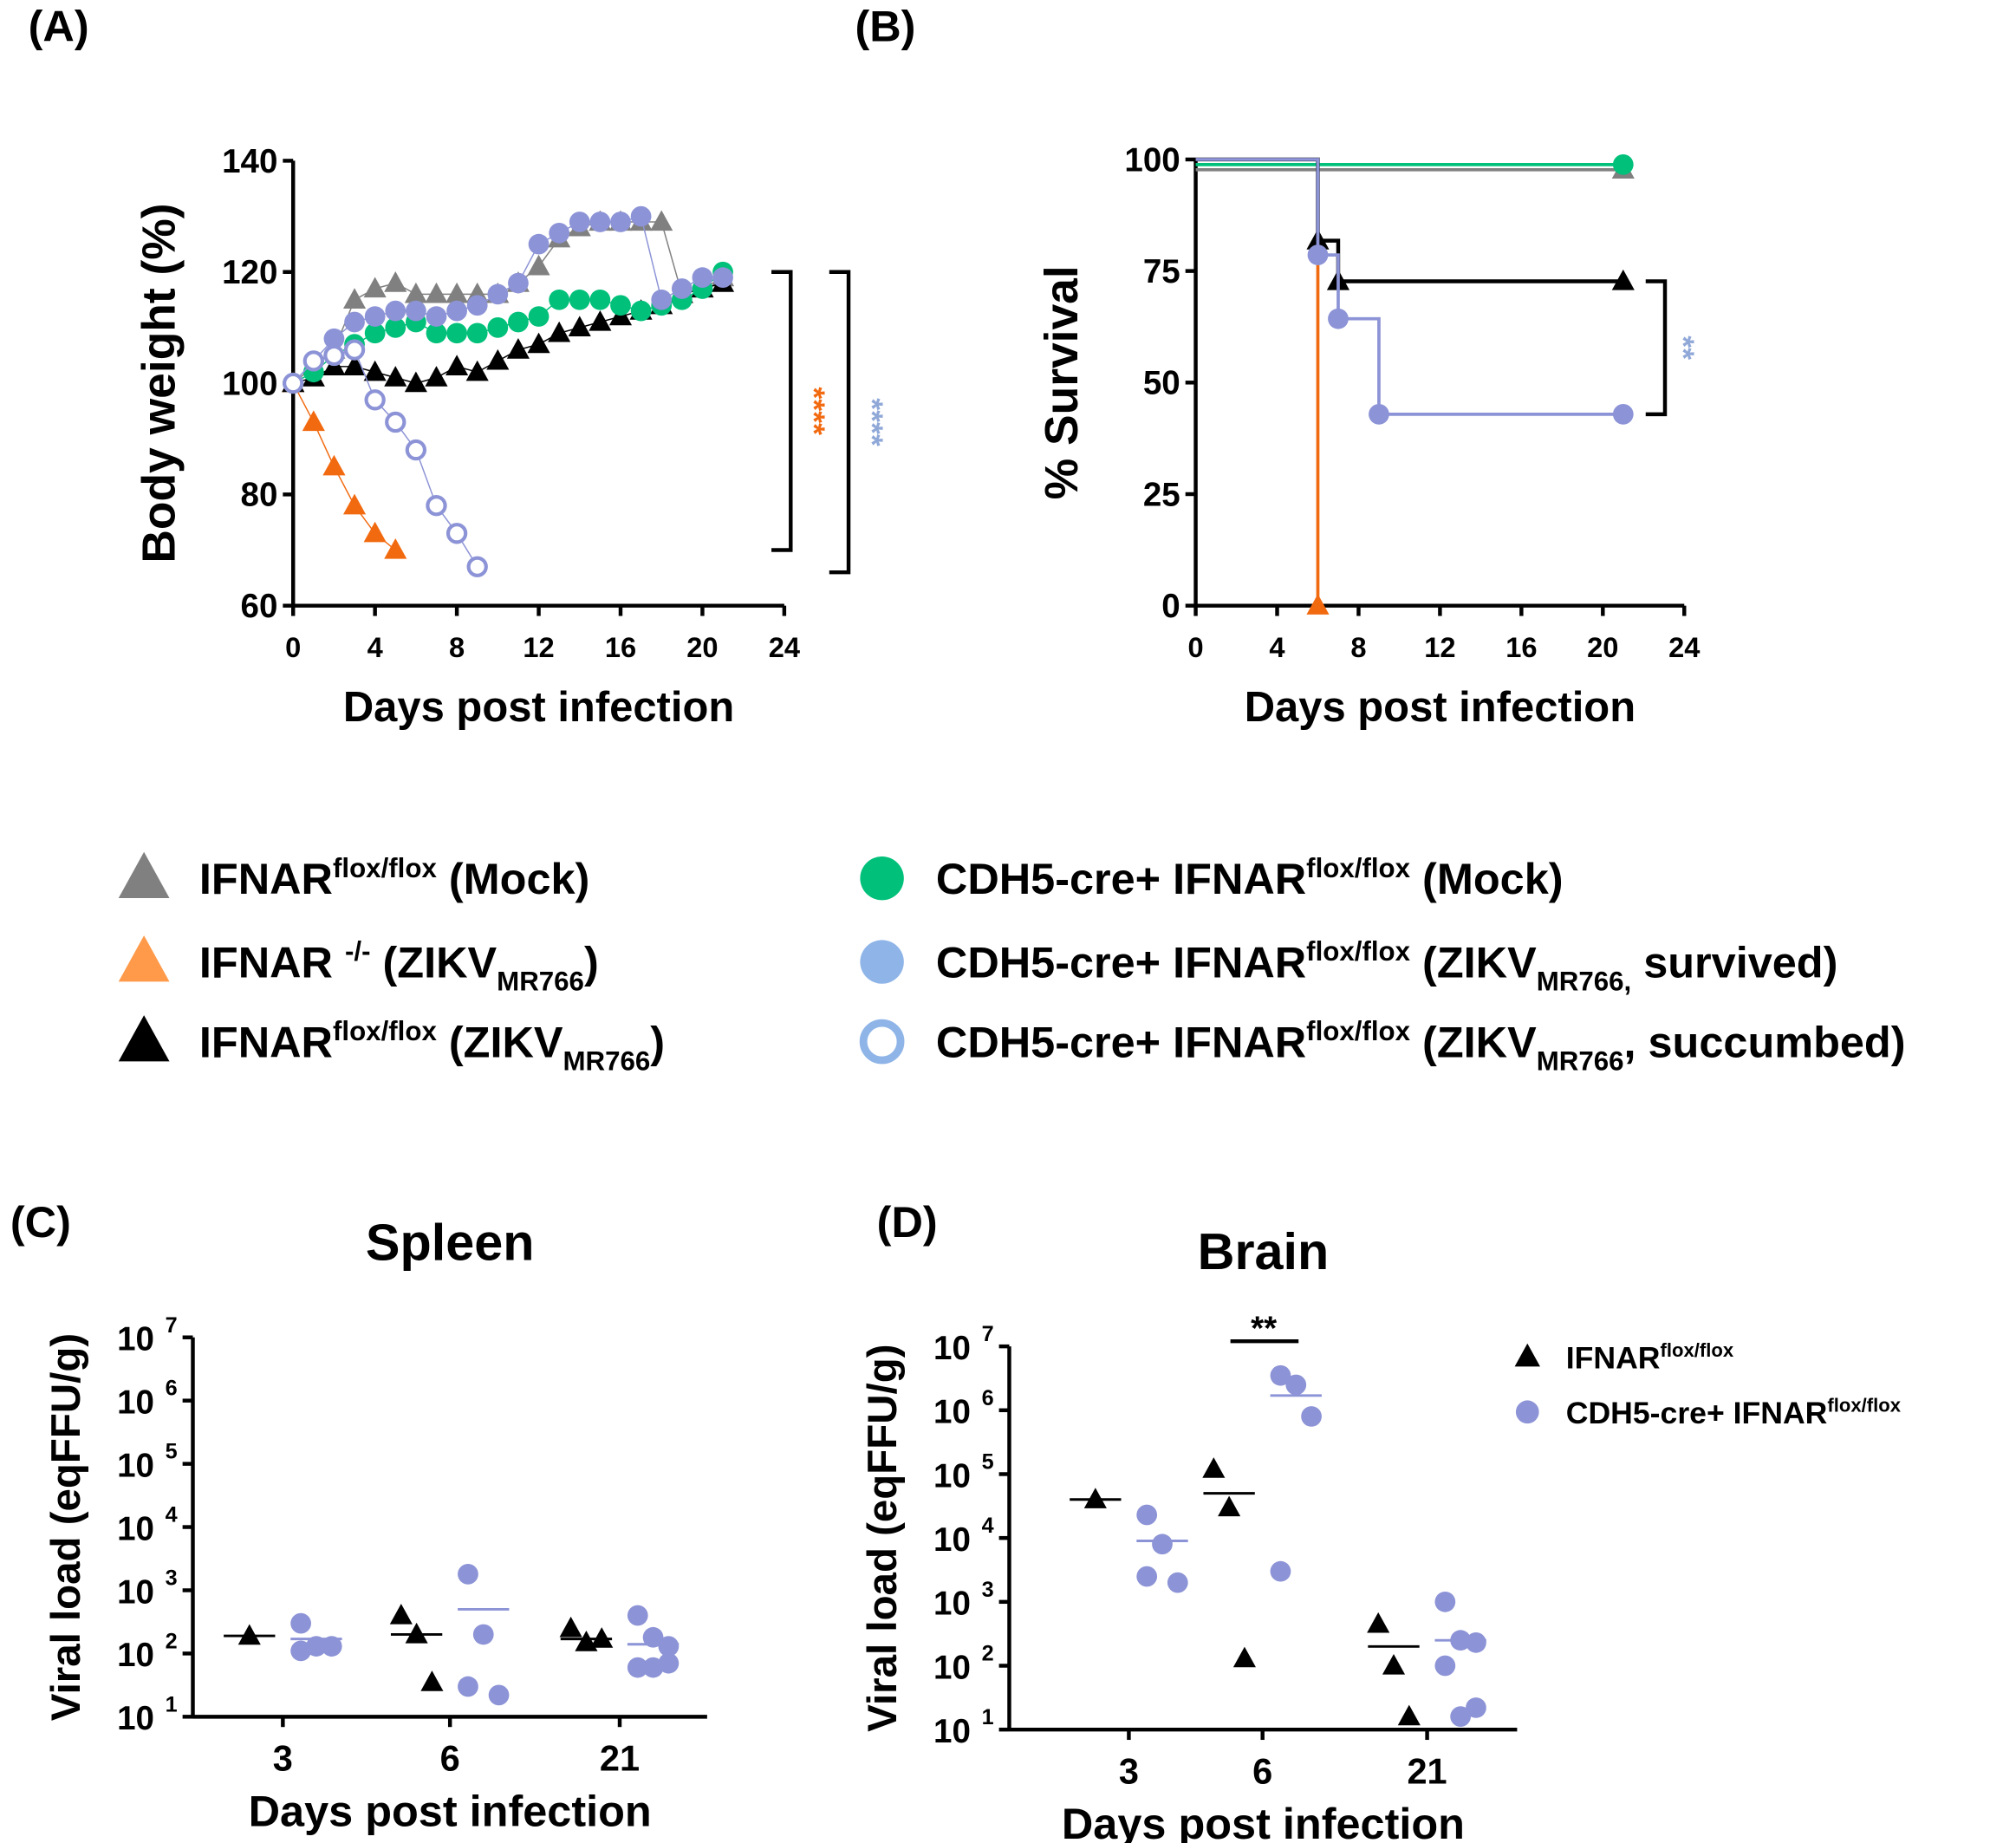 The image size is (2016, 1843). I want to click on legend-subscript: MR766, so click(1580, 1060).